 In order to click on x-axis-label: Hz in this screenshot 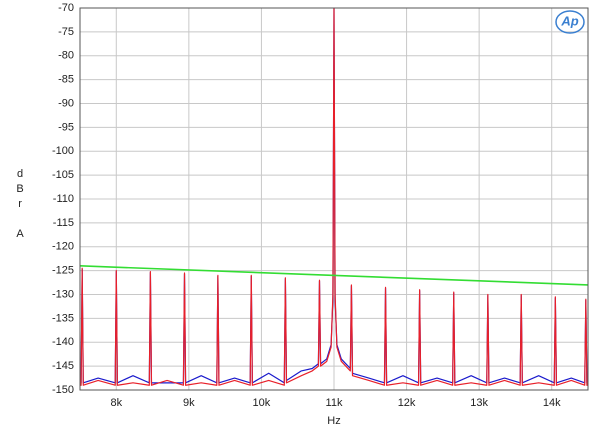, I will do `click(333, 421)`.